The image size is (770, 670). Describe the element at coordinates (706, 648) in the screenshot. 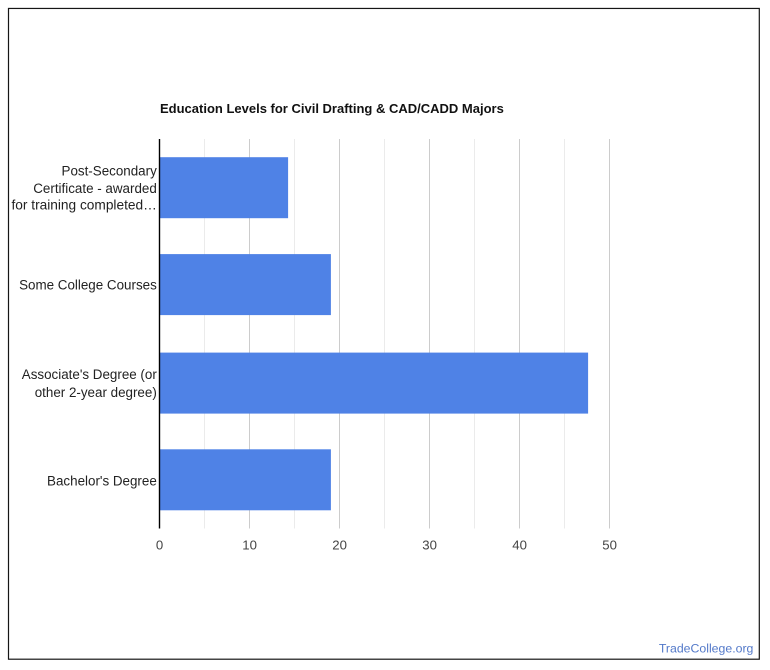

I see `svg-text: TradeCollege.org` at that location.